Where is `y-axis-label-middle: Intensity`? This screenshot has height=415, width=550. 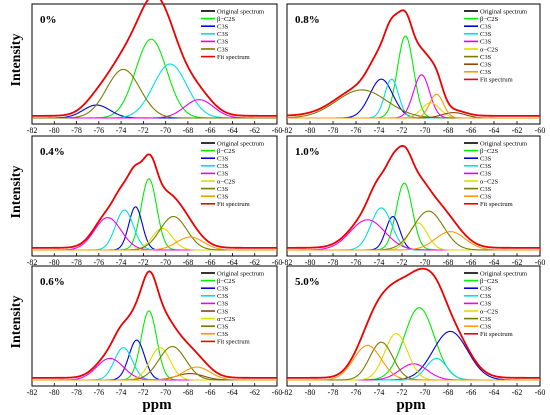
y-axis-label-middle: Intensity is located at coordinates (16, 192).